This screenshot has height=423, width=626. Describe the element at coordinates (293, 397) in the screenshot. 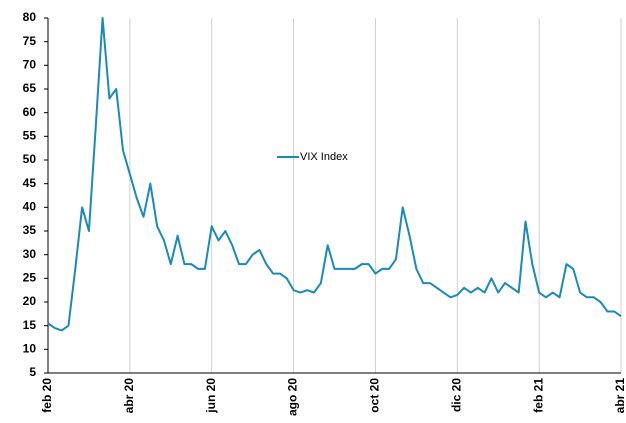

I see `x-tick-label: ago 20` at that location.